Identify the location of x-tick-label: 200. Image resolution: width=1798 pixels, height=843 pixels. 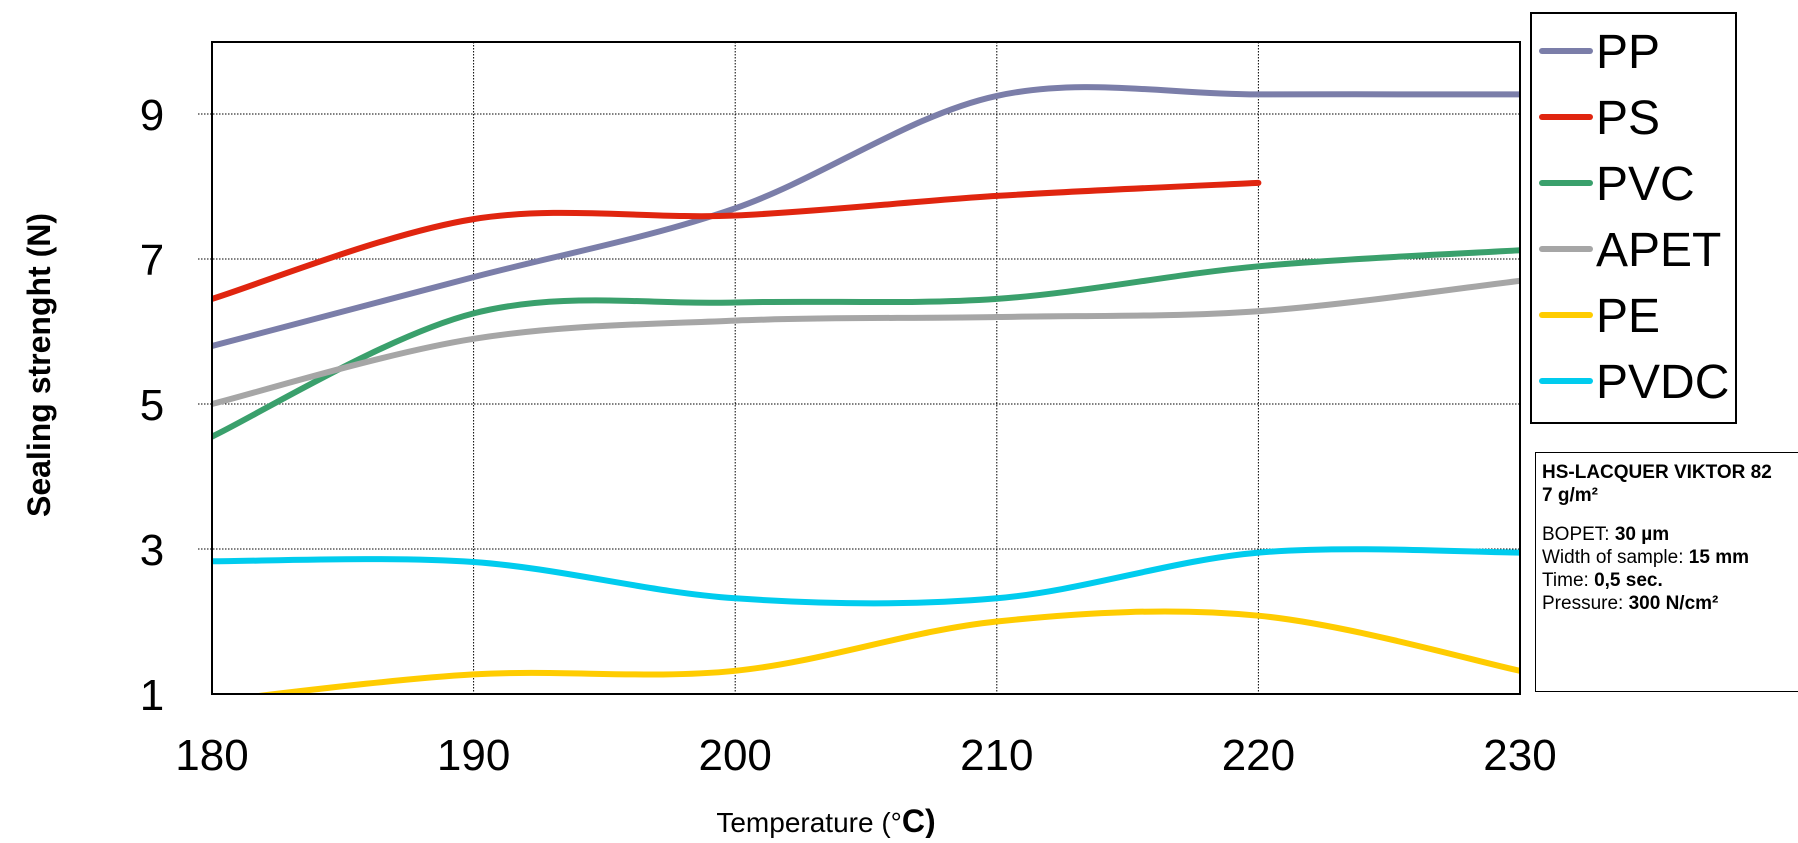
(734, 755).